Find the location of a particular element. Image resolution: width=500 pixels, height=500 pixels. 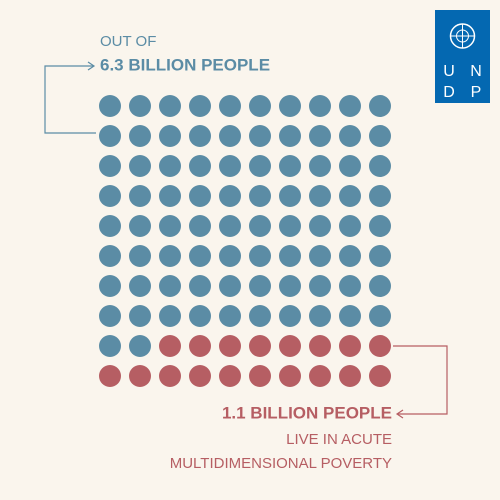

bottom-label: LIVE IN ACUTE is located at coordinates (339, 439).